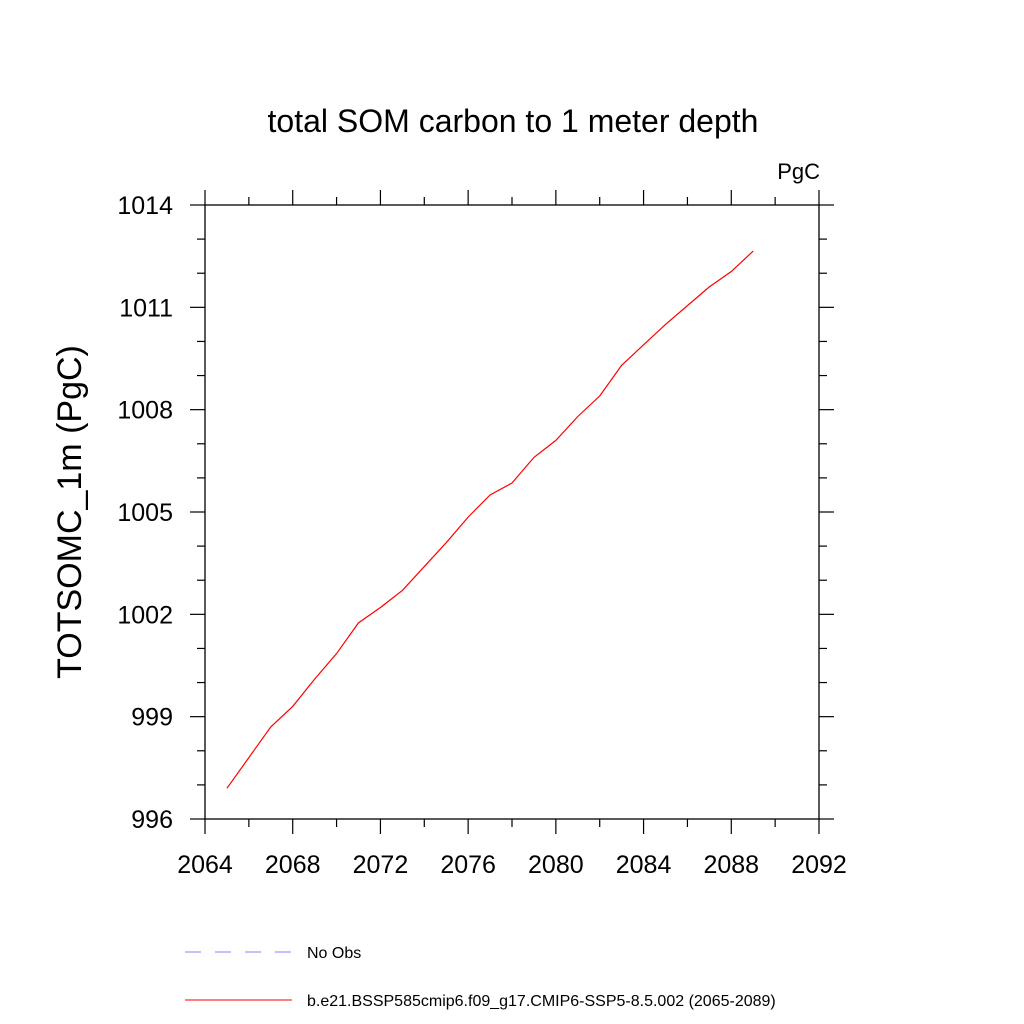 Image resolution: width=1024 pixels, height=1024 pixels. I want to click on y-tick-label: 1002, so click(145, 615).